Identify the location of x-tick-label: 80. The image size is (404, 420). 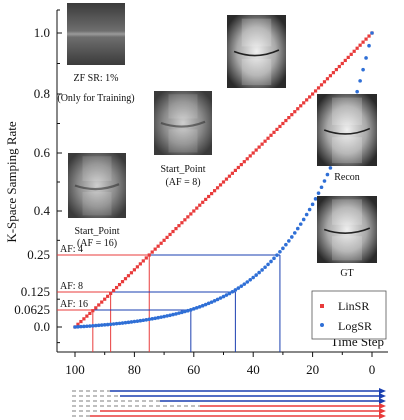
(134, 369).